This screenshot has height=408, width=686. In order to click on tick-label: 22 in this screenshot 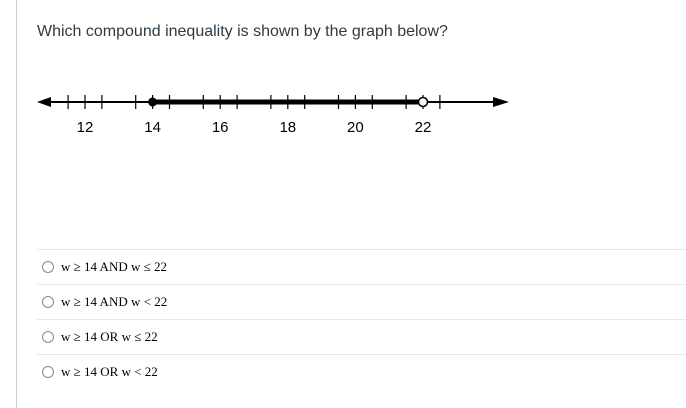, I will do `click(423, 127)`.